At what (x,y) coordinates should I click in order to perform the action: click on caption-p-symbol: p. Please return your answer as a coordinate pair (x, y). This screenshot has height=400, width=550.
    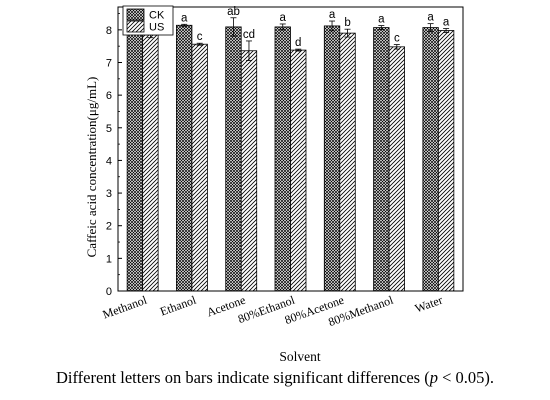
    Looking at the image, I should click on (433, 377).